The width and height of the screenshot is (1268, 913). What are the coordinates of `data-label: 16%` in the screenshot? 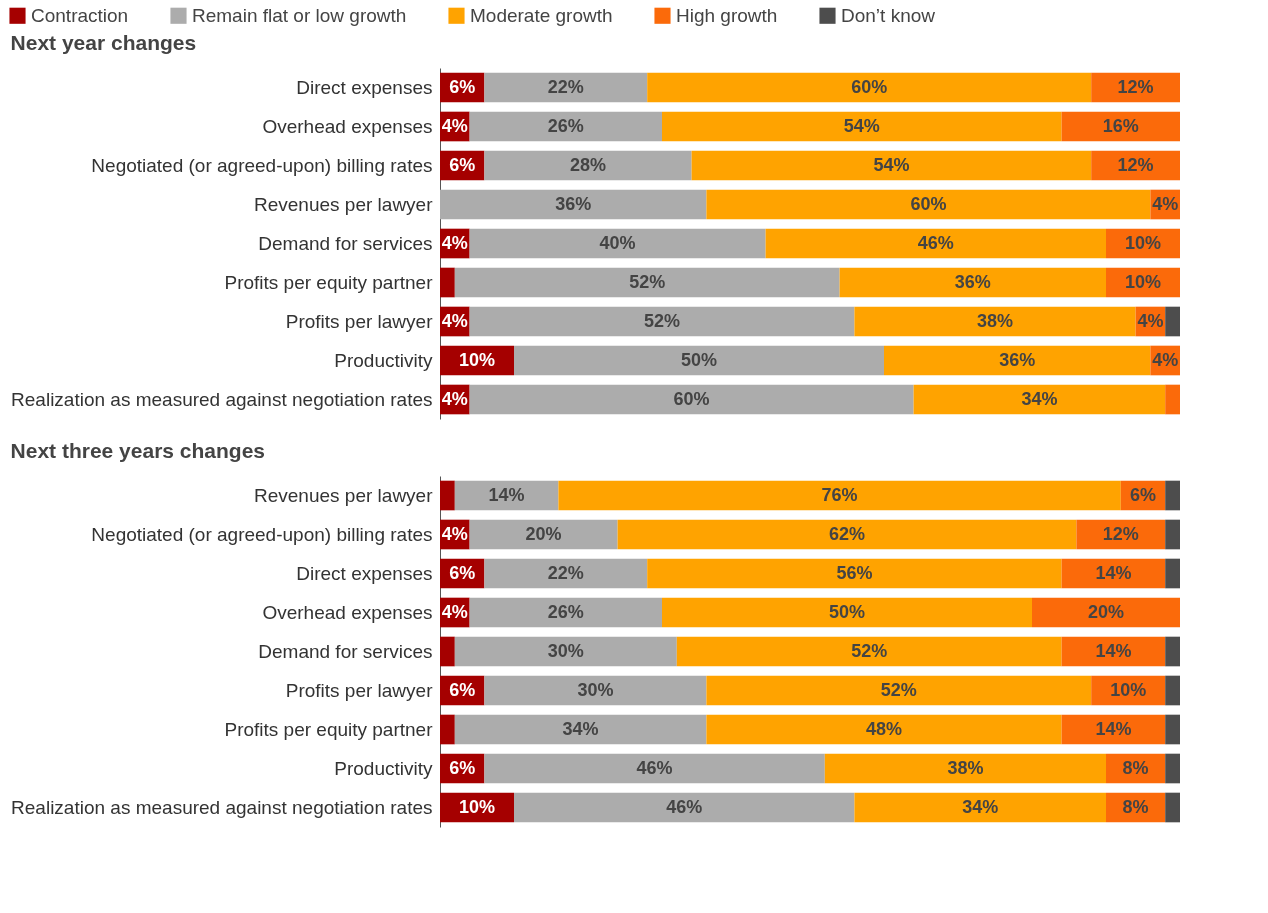 It's located at (1120, 125).